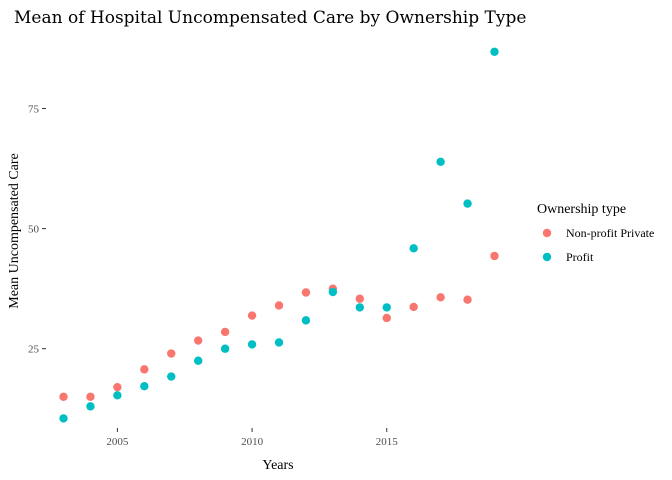 The image size is (672, 480). I want to click on legend-entry-label: Non-profit Private, so click(610, 233).